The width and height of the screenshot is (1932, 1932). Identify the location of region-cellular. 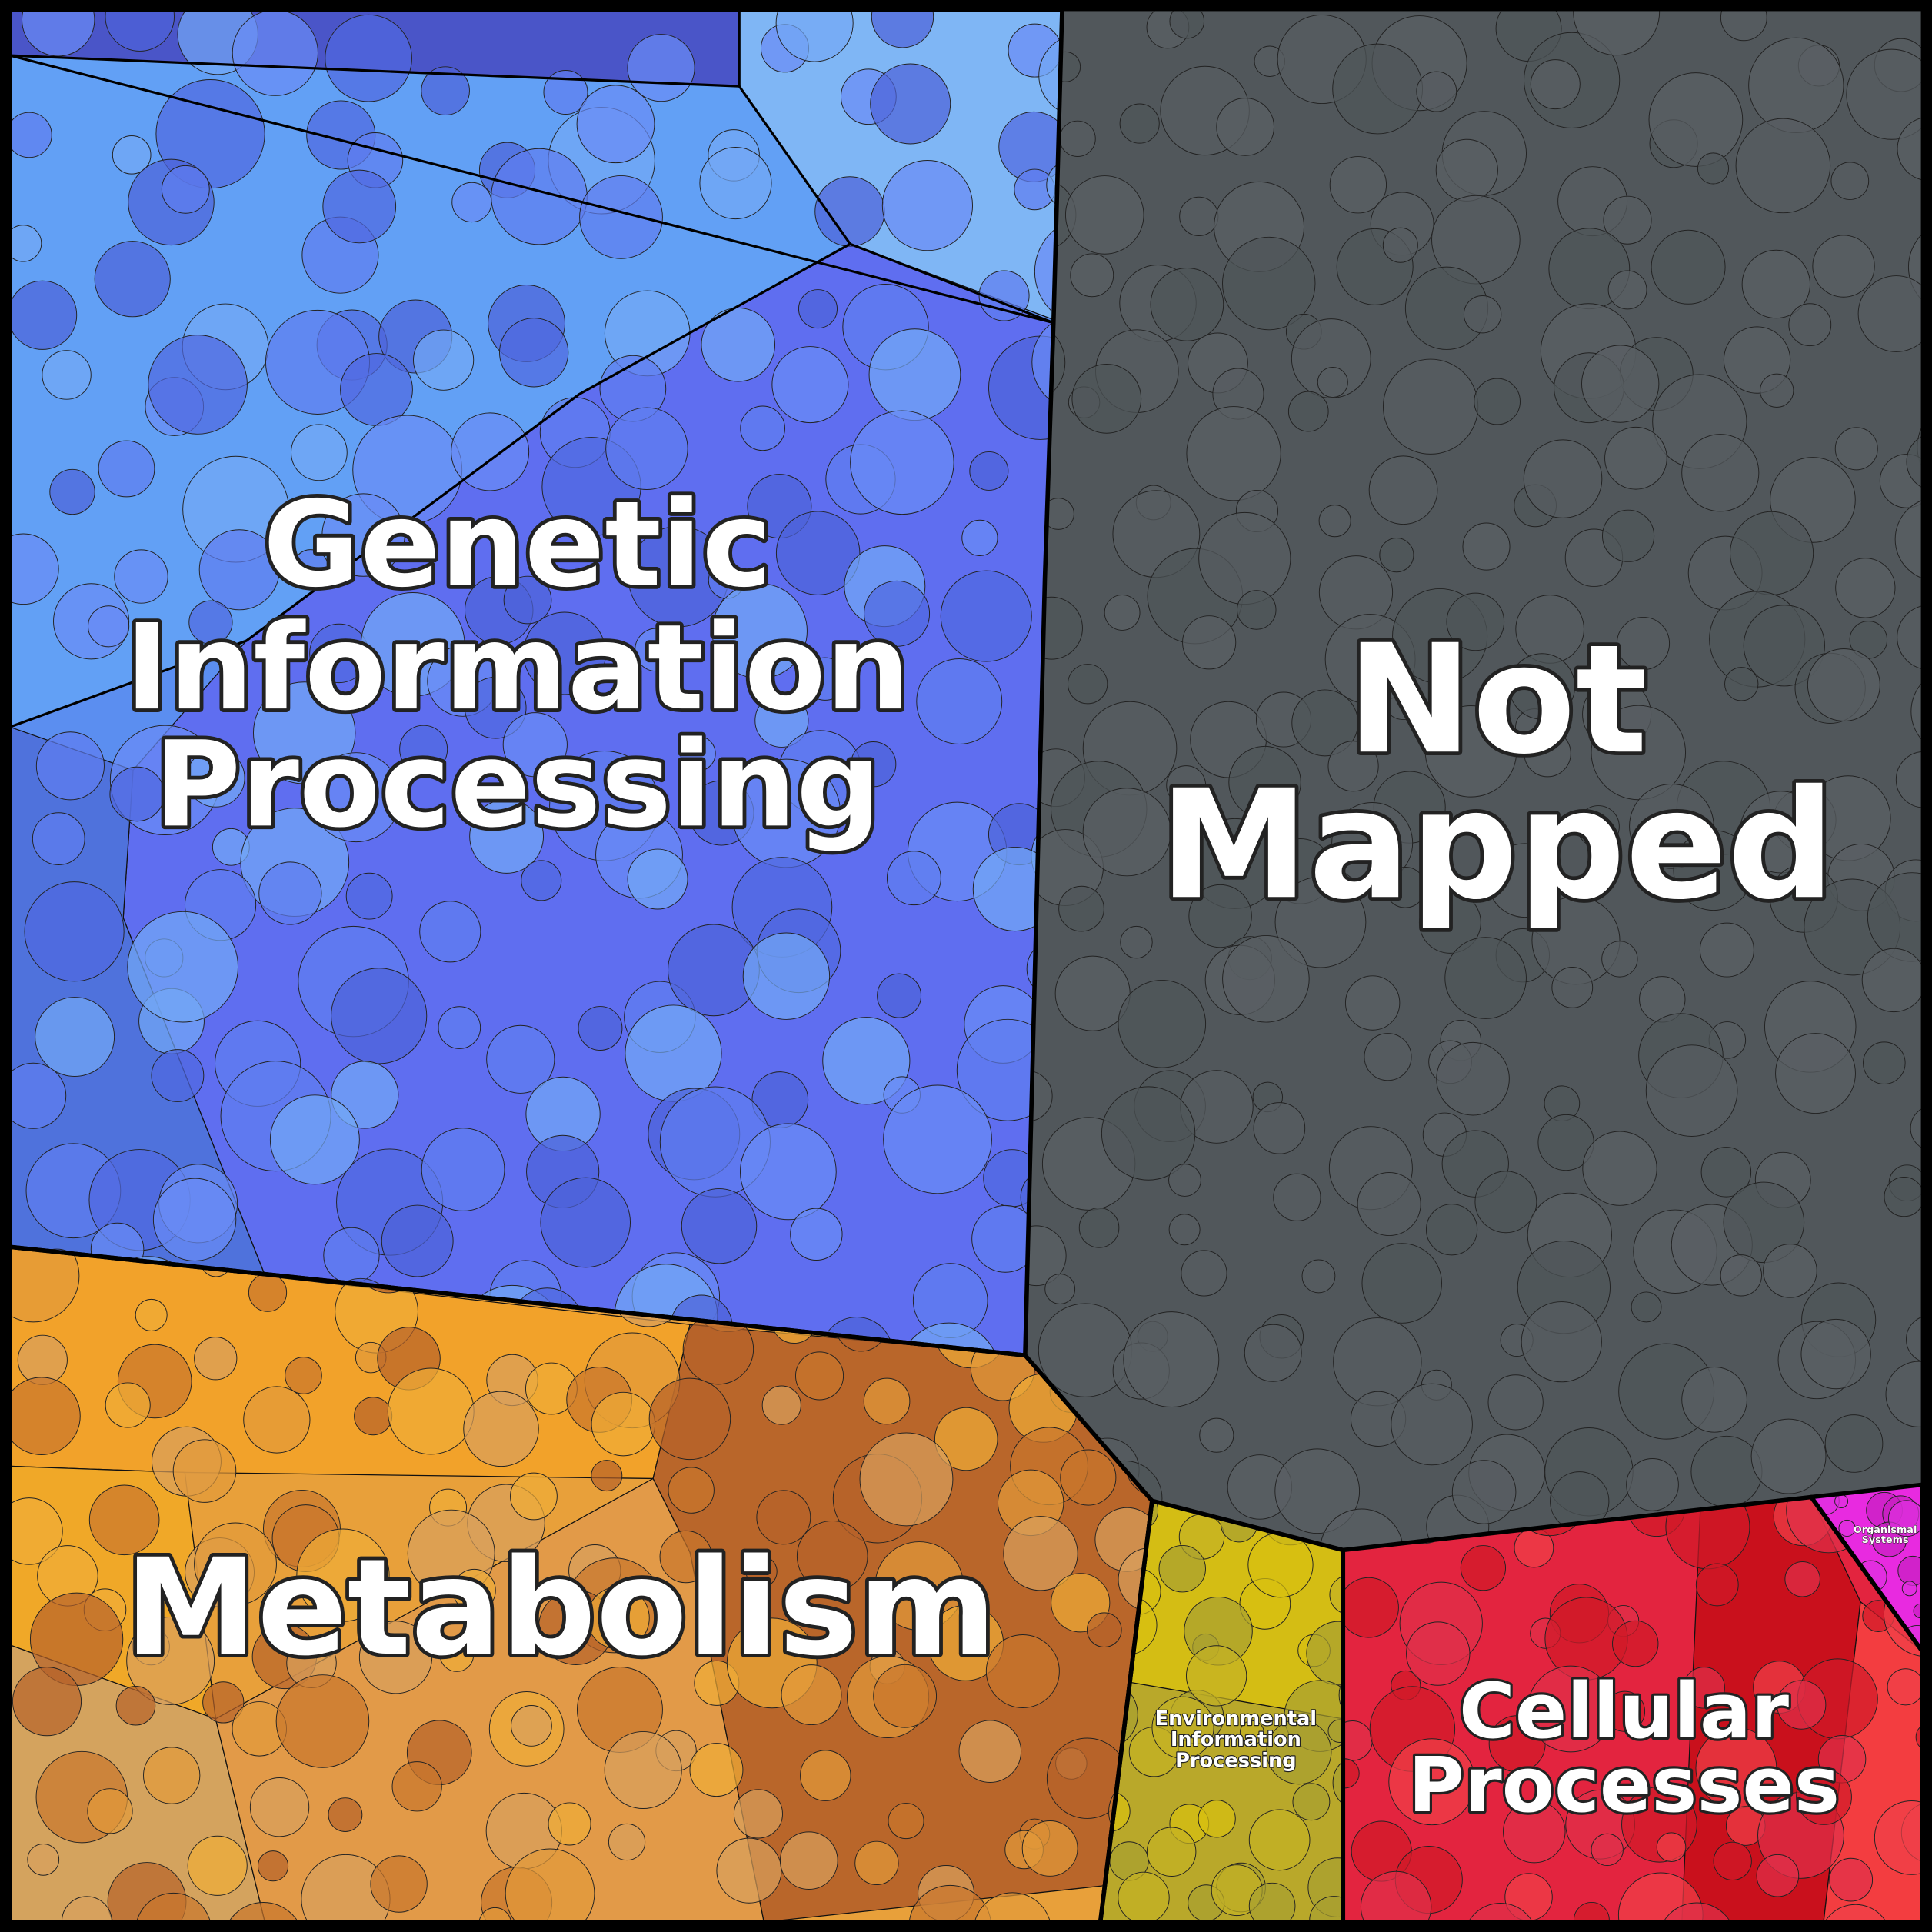
(1633, 1710).